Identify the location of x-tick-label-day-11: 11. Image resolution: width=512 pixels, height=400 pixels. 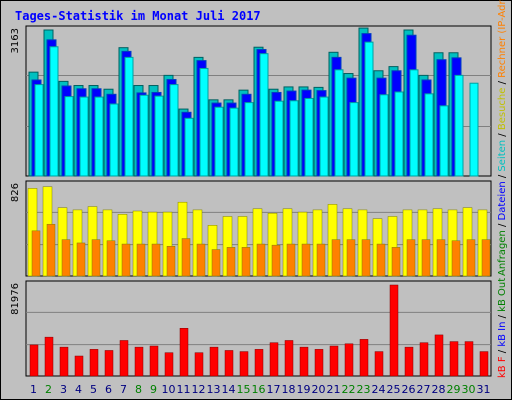
(184, 389).